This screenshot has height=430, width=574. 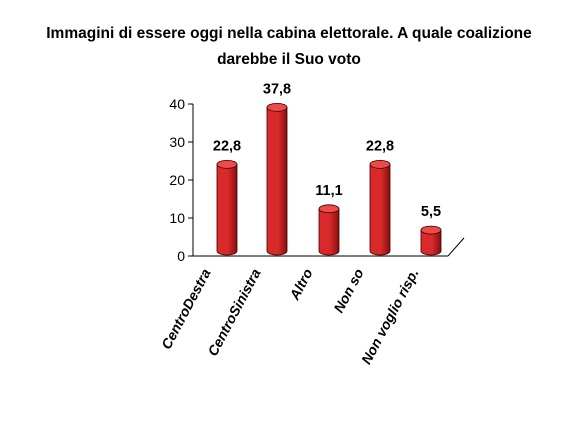 I want to click on category-label-3: Non so, so click(x=348, y=291).